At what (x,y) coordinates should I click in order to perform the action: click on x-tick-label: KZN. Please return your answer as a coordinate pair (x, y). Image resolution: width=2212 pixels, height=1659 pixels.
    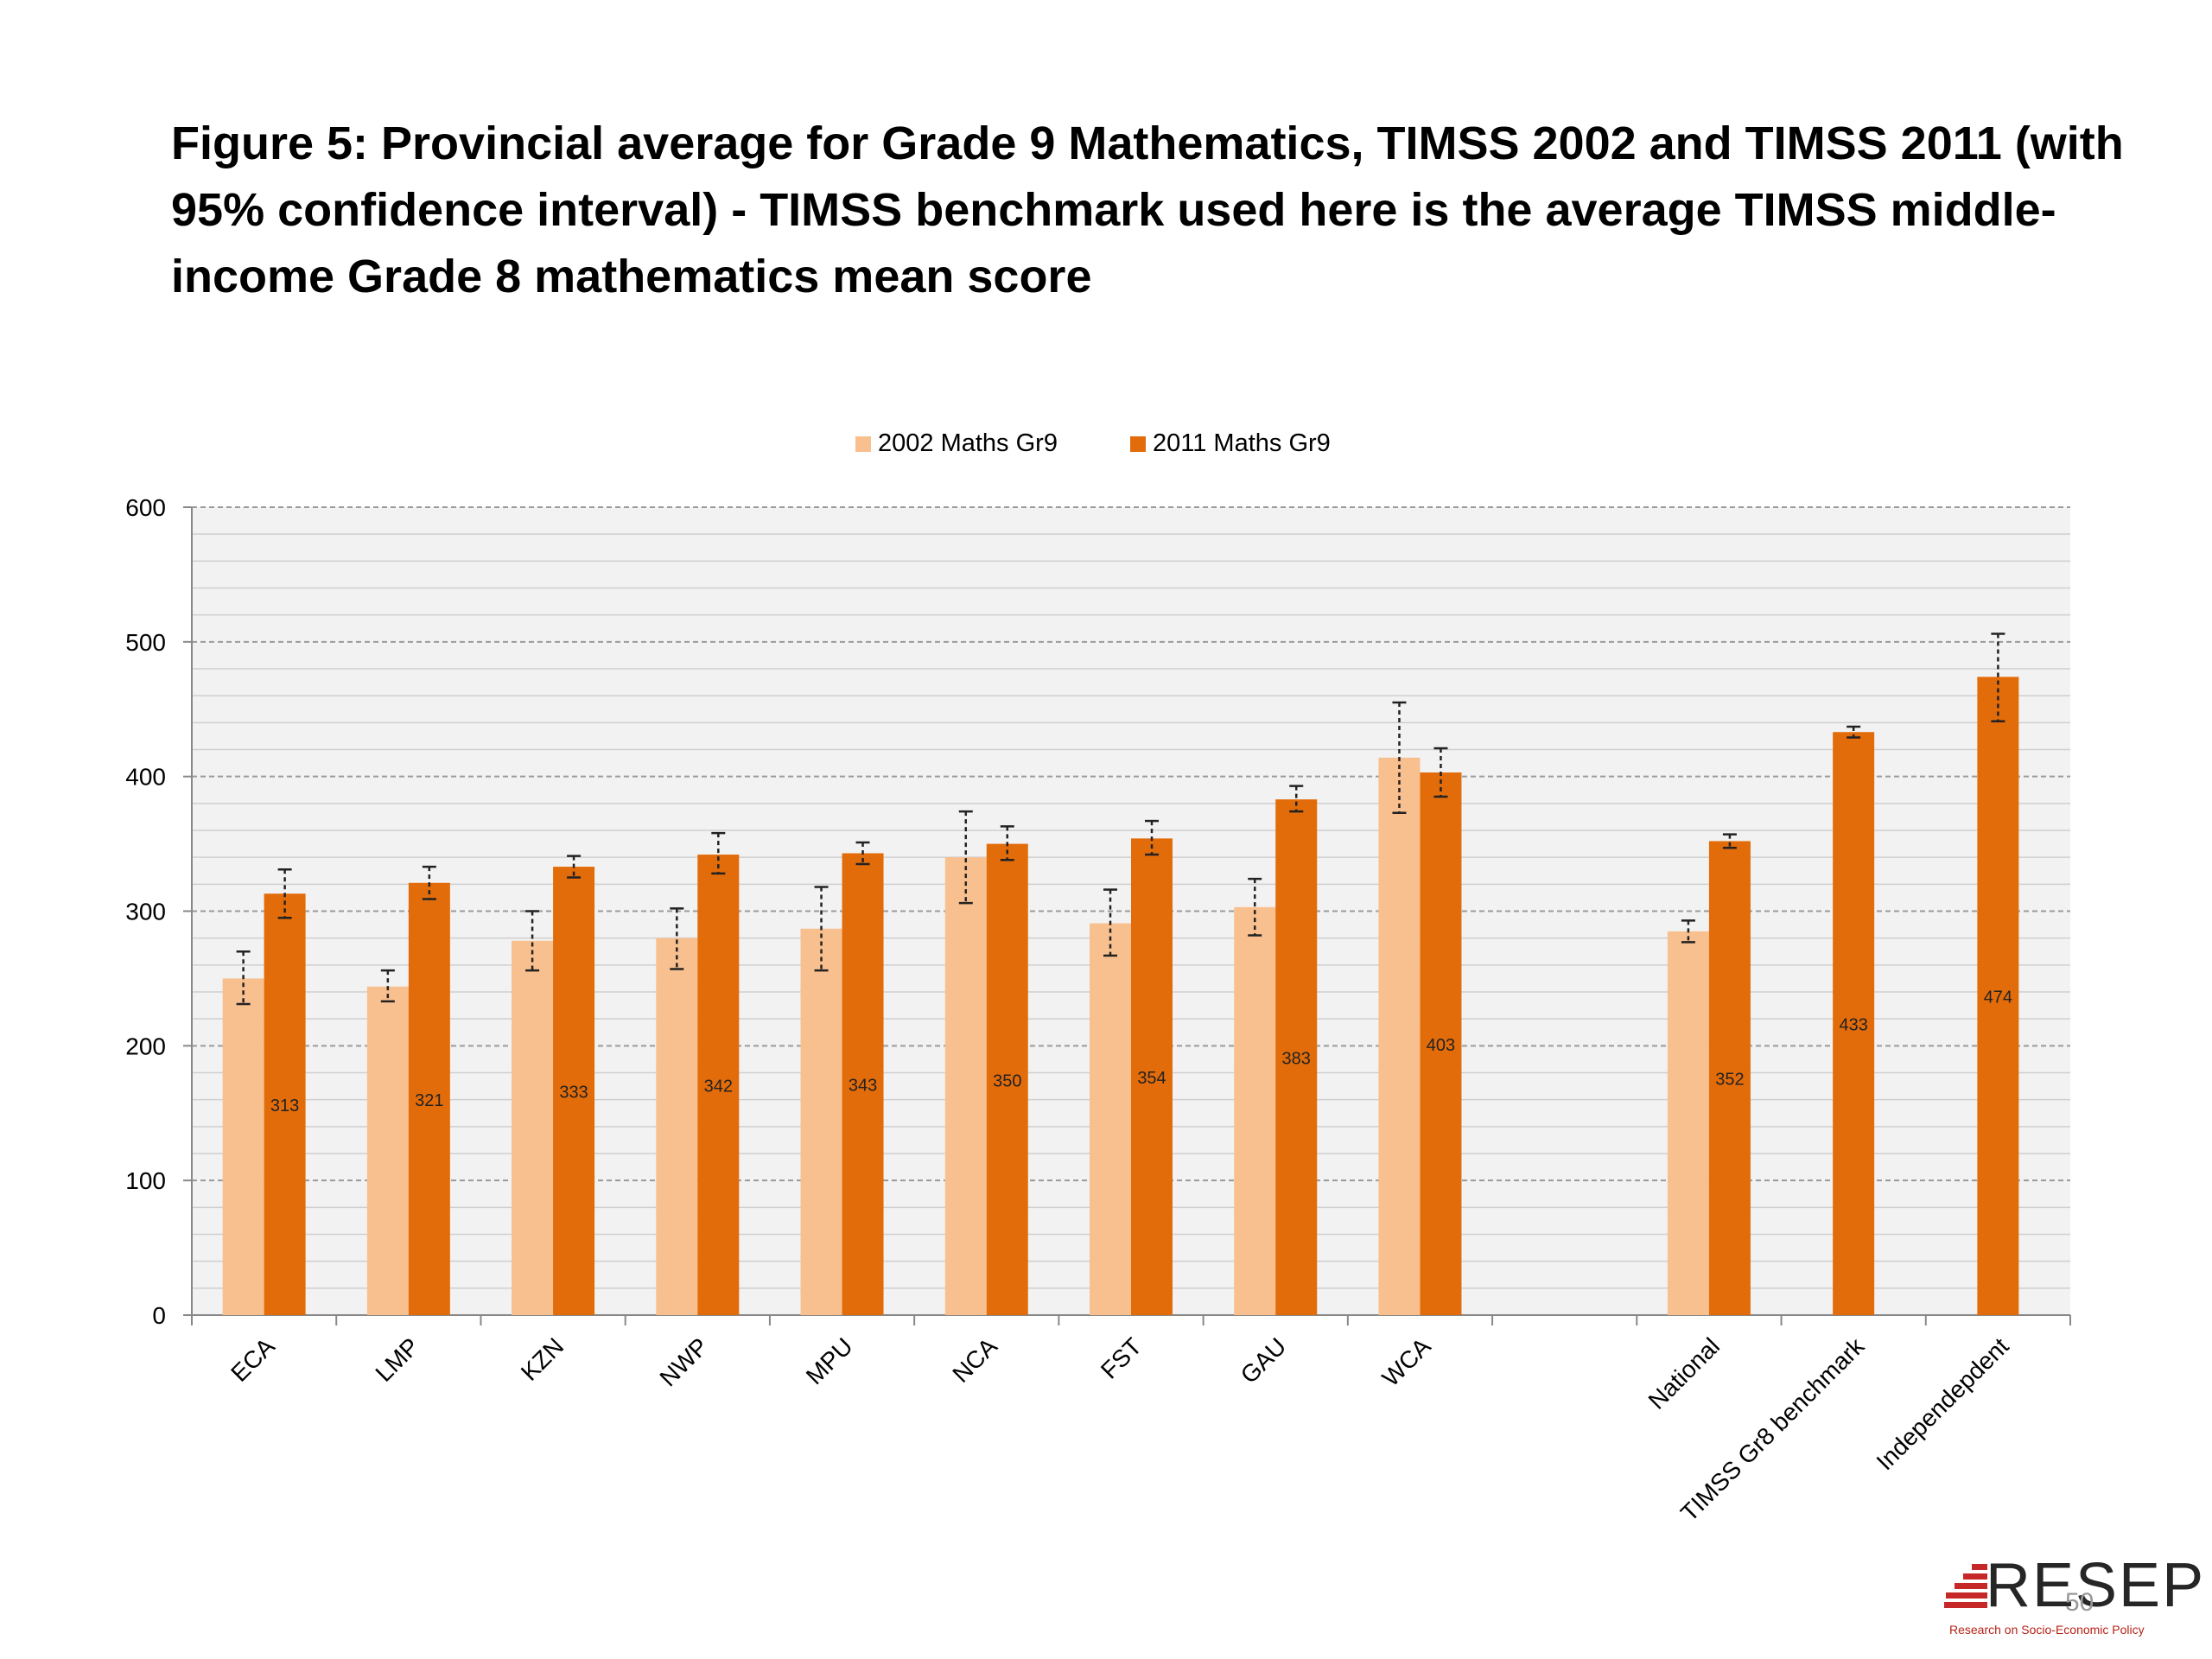
    Looking at the image, I should click on (542, 1359).